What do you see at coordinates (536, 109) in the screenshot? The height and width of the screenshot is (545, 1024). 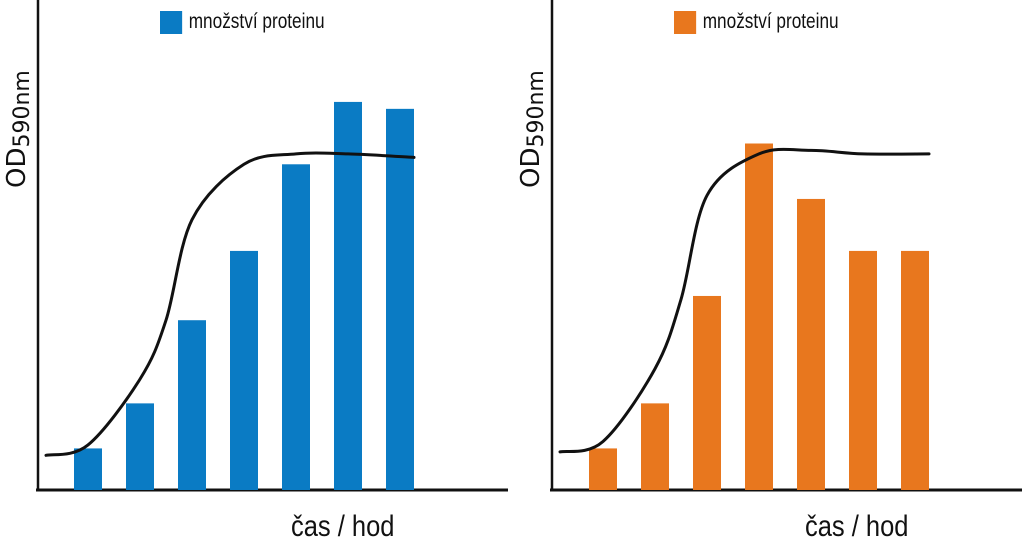 I see `y-axis-label-sub-right: 590nm` at bounding box center [536, 109].